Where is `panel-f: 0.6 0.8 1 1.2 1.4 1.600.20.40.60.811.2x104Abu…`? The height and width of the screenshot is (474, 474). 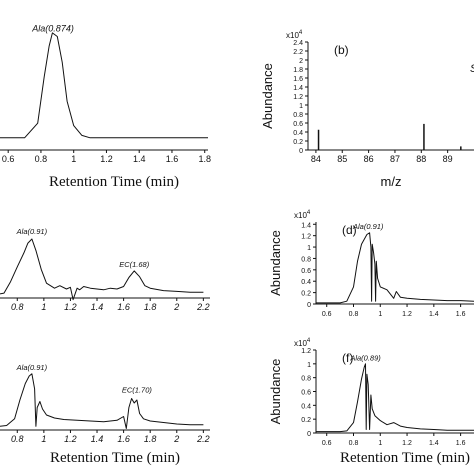 panel-f: 0.6 0.8 1 1.2 1.4 1.600.20.40.60.811.2x104Abu… is located at coordinates (371, 402).